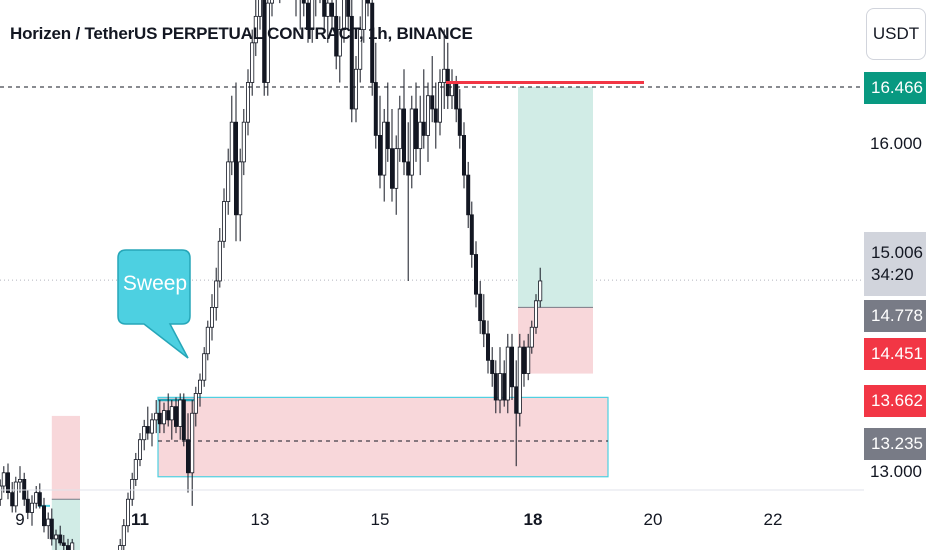 Image resolution: width=932 pixels, height=550 pixels. Describe the element at coordinates (140, 519) in the screenshot. I see `x-tick-label: 11` at that location.